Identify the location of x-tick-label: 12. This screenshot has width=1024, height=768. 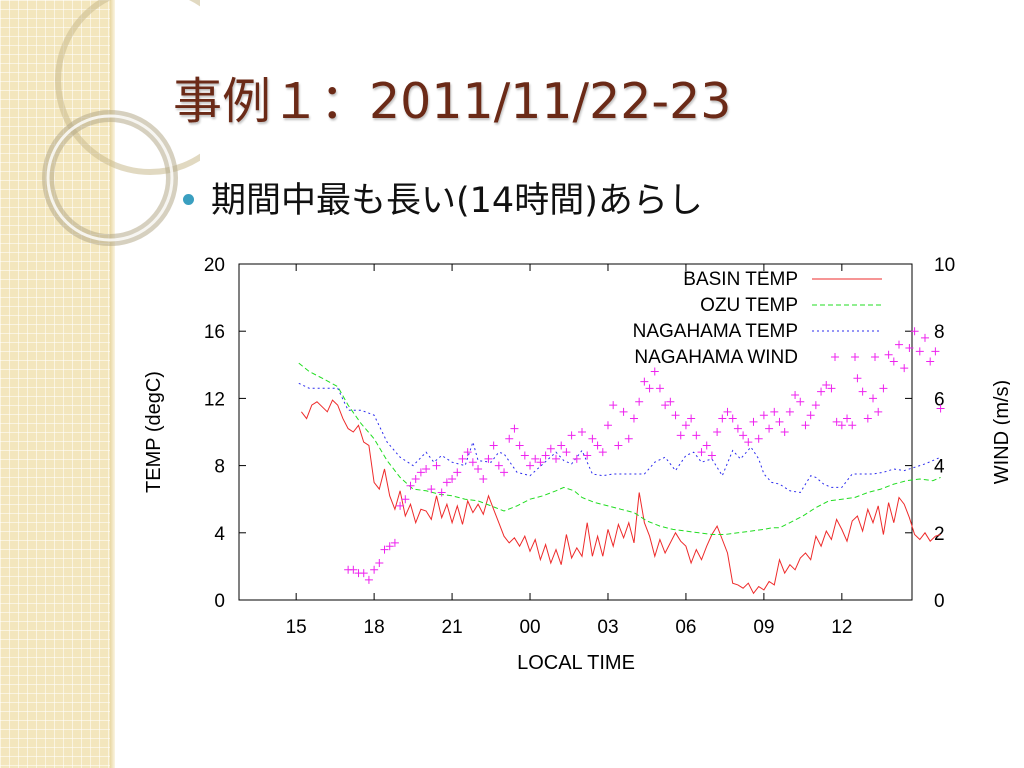
(841, 627).